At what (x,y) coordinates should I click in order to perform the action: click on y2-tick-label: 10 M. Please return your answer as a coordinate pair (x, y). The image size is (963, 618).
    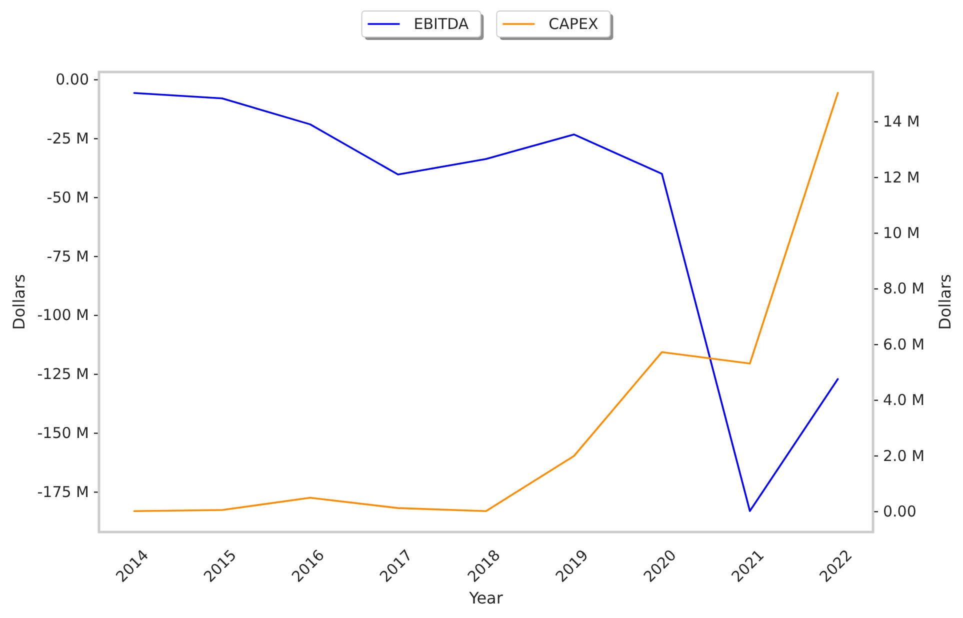
    Looking at the image, I should click on (901, 233).